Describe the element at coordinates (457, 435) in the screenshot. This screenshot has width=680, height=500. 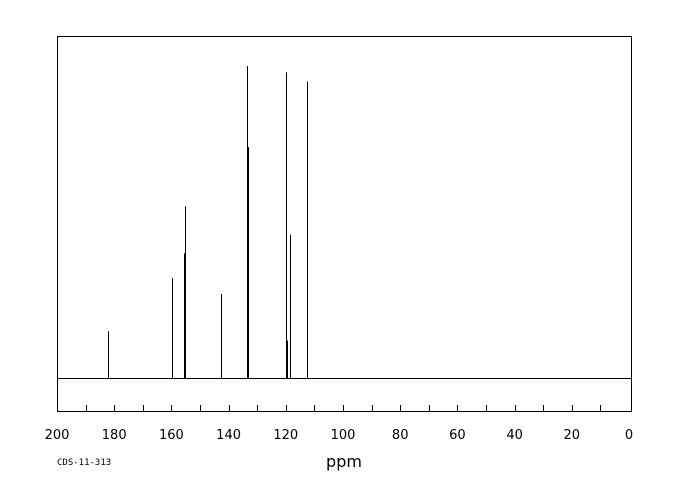
I see `x-tick-label: 60` at that location.